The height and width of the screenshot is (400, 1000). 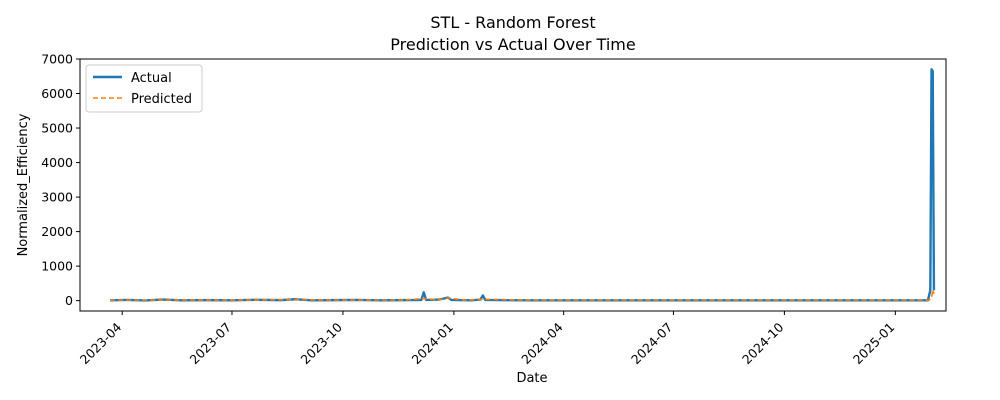 What do you see at coordinates (23, 184) in the screenshot?
I see `y-axis-label: Normalized_Efficiency` at bounding box center [23, 184].